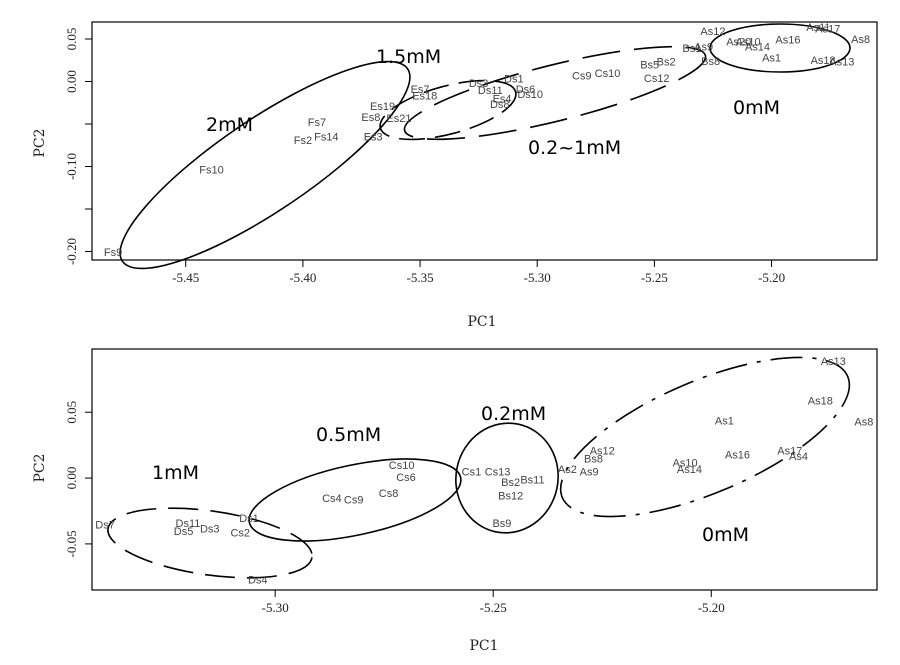 The width and height of the screenshot is (900, 665). Describe the element at coordinates (332, 499) in the screenshot. I see `point-label: Cs4` at that location.